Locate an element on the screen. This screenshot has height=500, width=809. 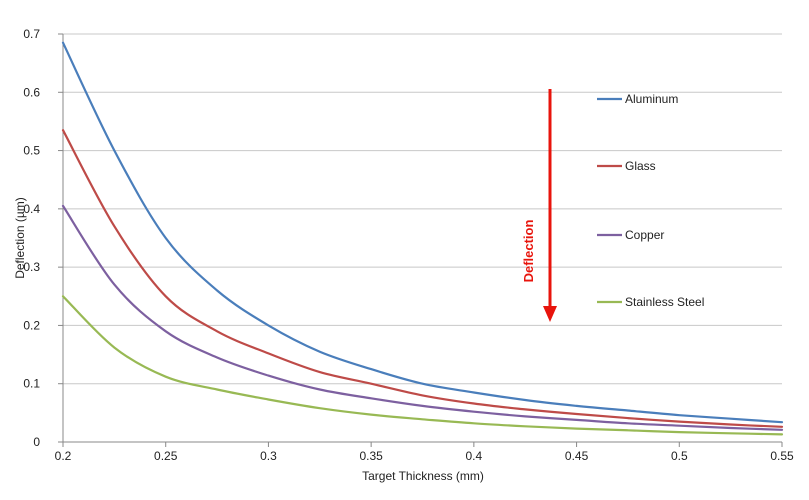
y-tick-label: 0.1 is located at coordinates (31, 384).